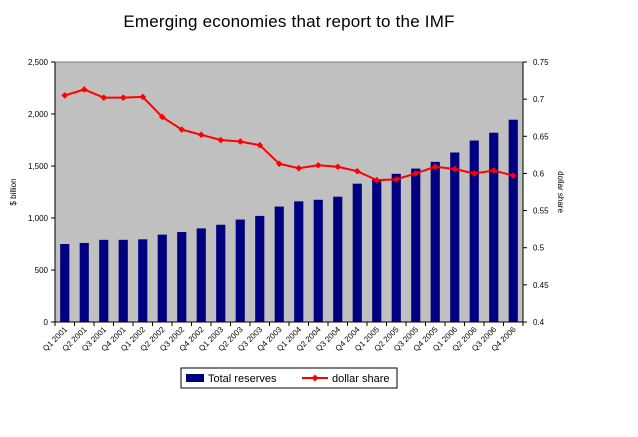 The width and height of the screenshot is (638, 437). What do you see at coordinates (38, 114) in the screenshot?
I see `y-tick-label-left: 2,000` at bounding box center [38, 114].